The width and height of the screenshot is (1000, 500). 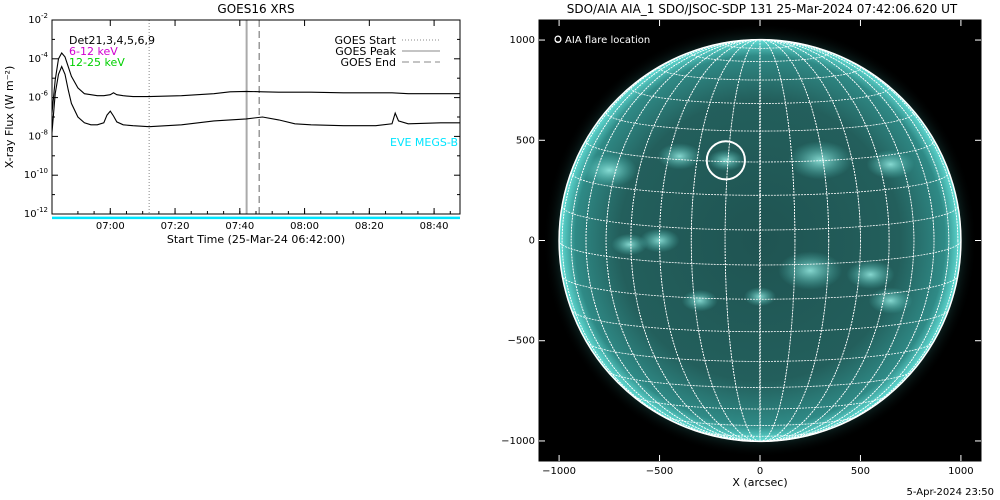 What do you see at coordinates (38, 19) in the screenshot?
I see `goes-y-tick-label: 10⁻²` at bounding box center [38, 19].